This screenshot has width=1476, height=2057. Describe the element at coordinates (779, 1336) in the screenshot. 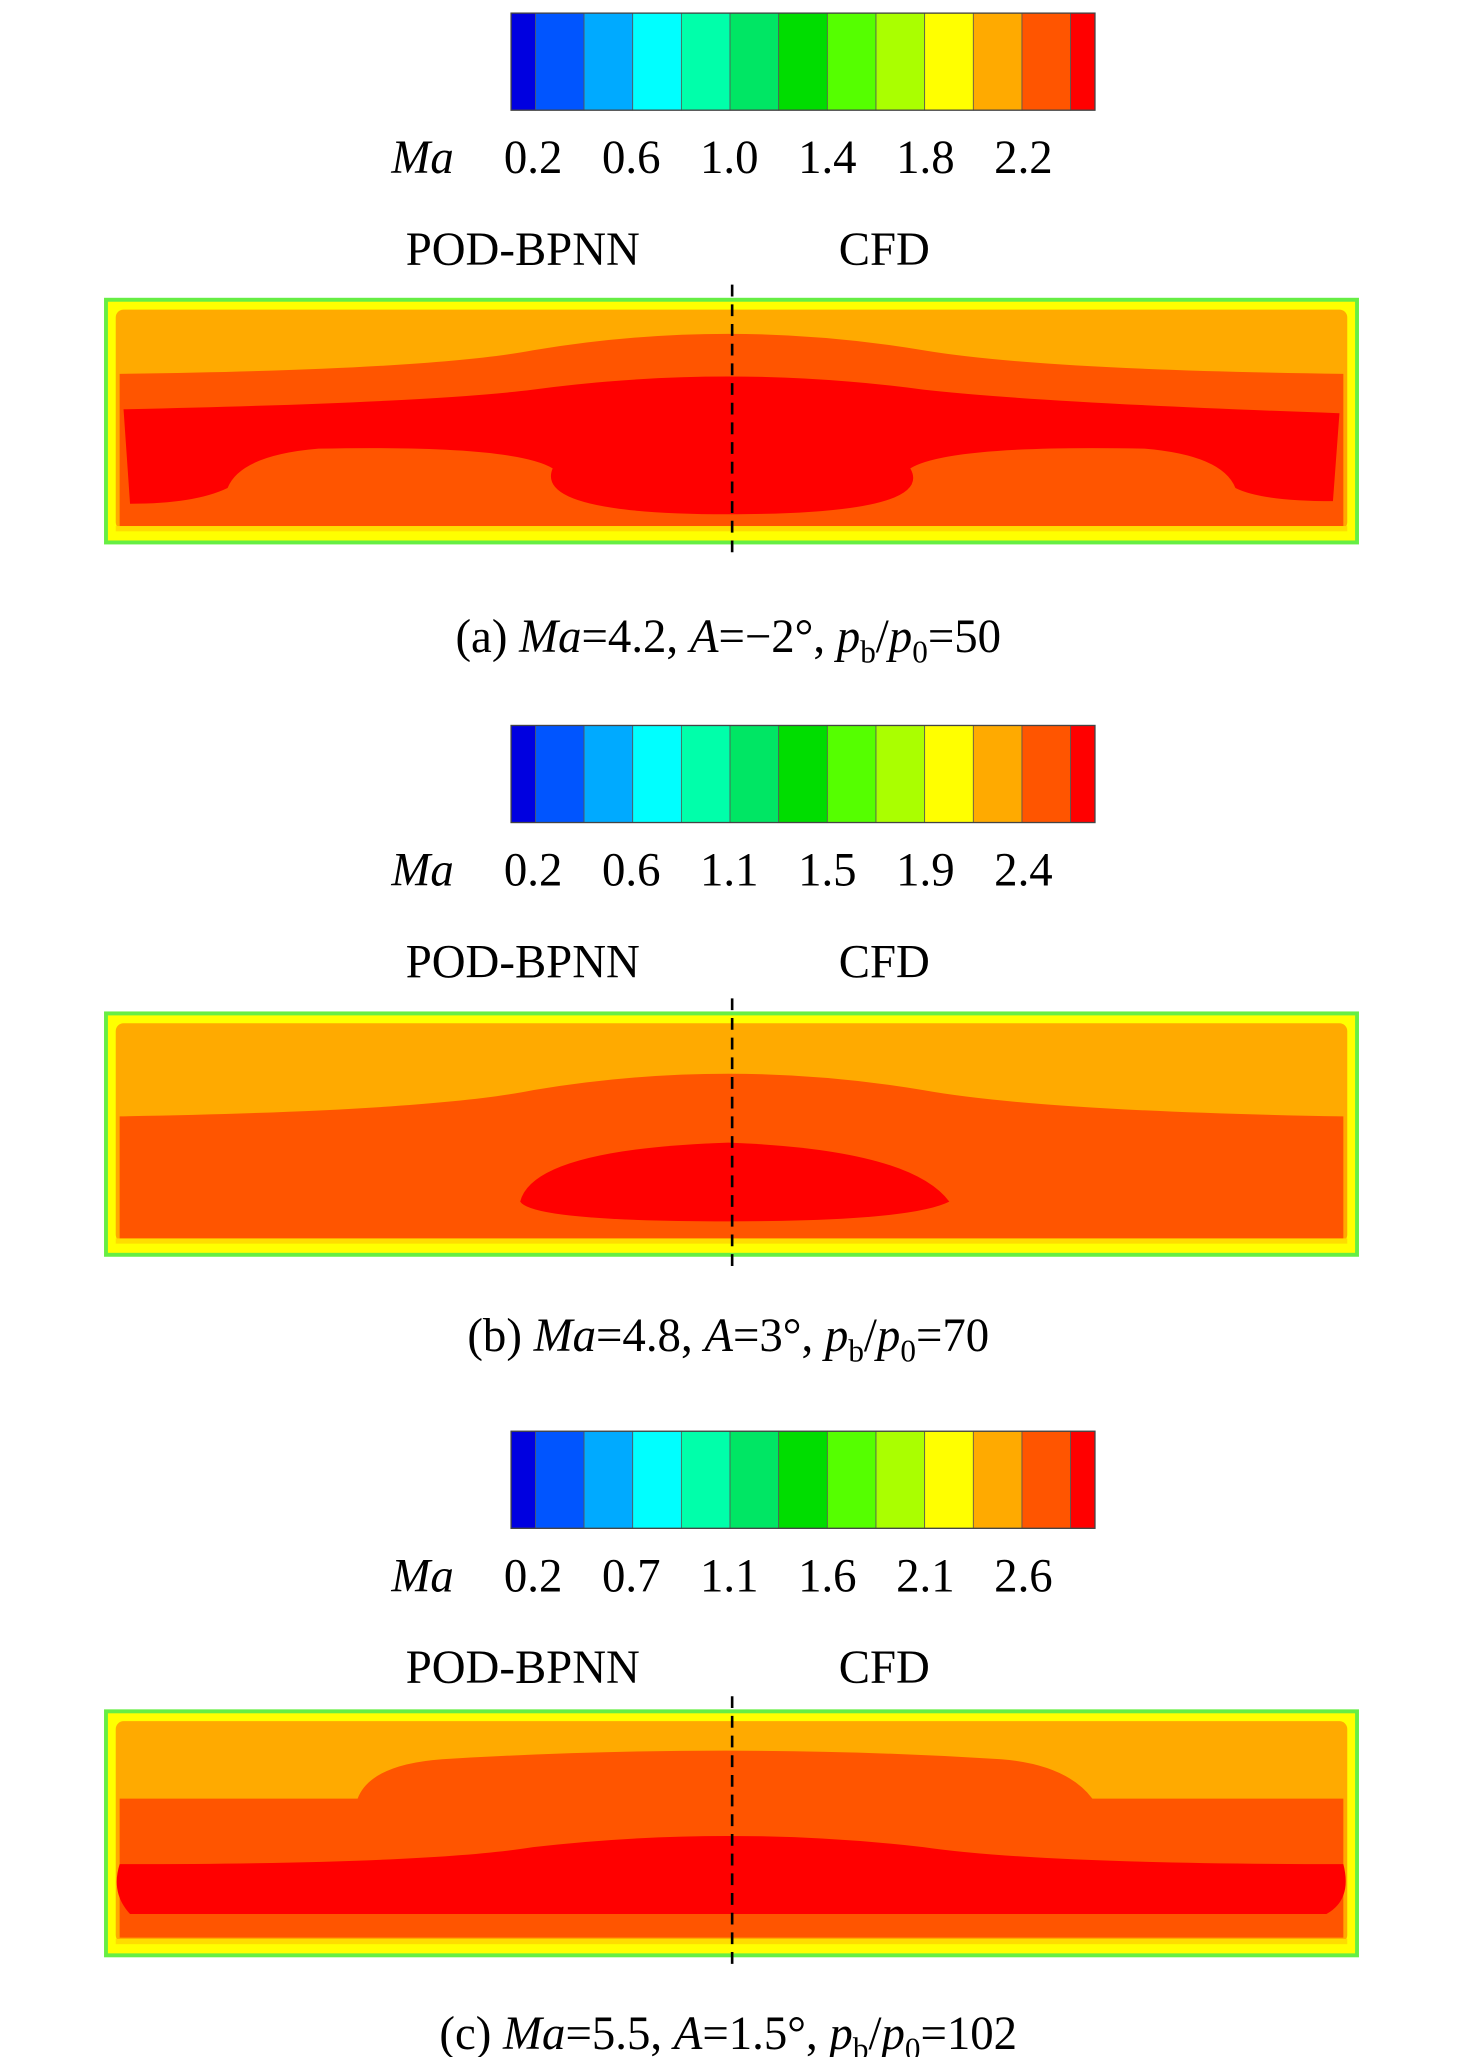

I see `caption-part: =3°,` at that location.